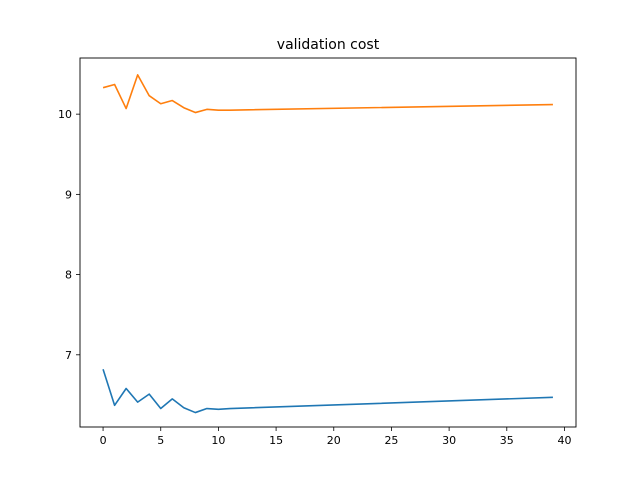  I want to click on x-tick-label: 30, so click(449, 440).